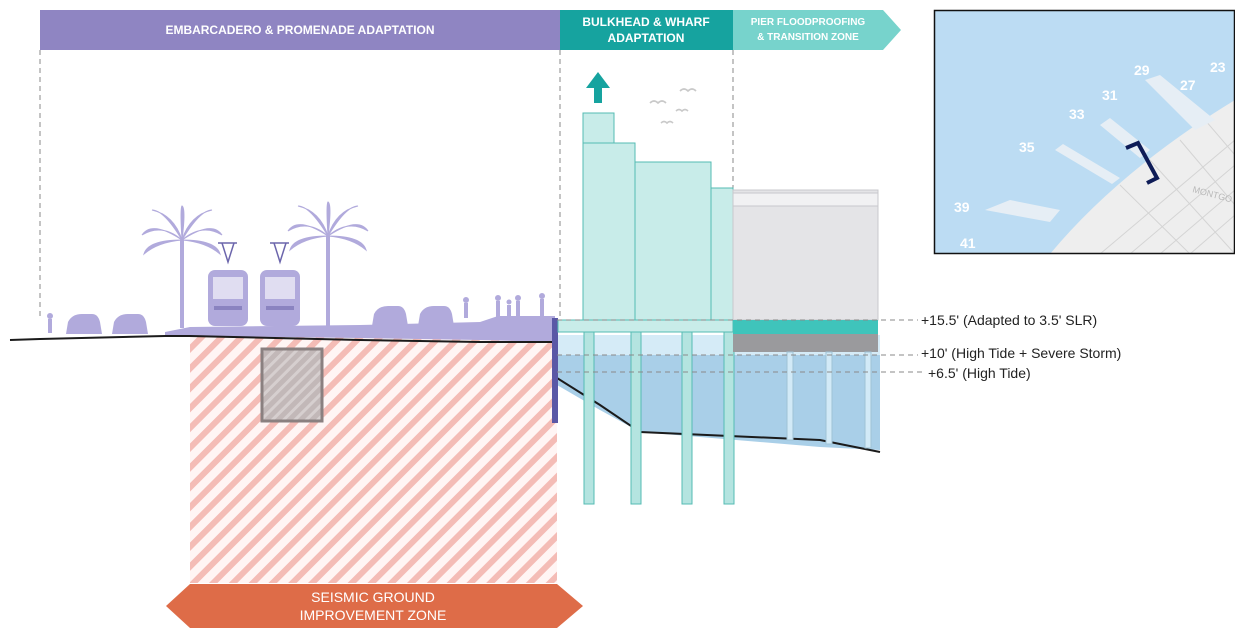  Describe the element at coordinates (555, 370) in the screenshot. I see `seawall` at that location.